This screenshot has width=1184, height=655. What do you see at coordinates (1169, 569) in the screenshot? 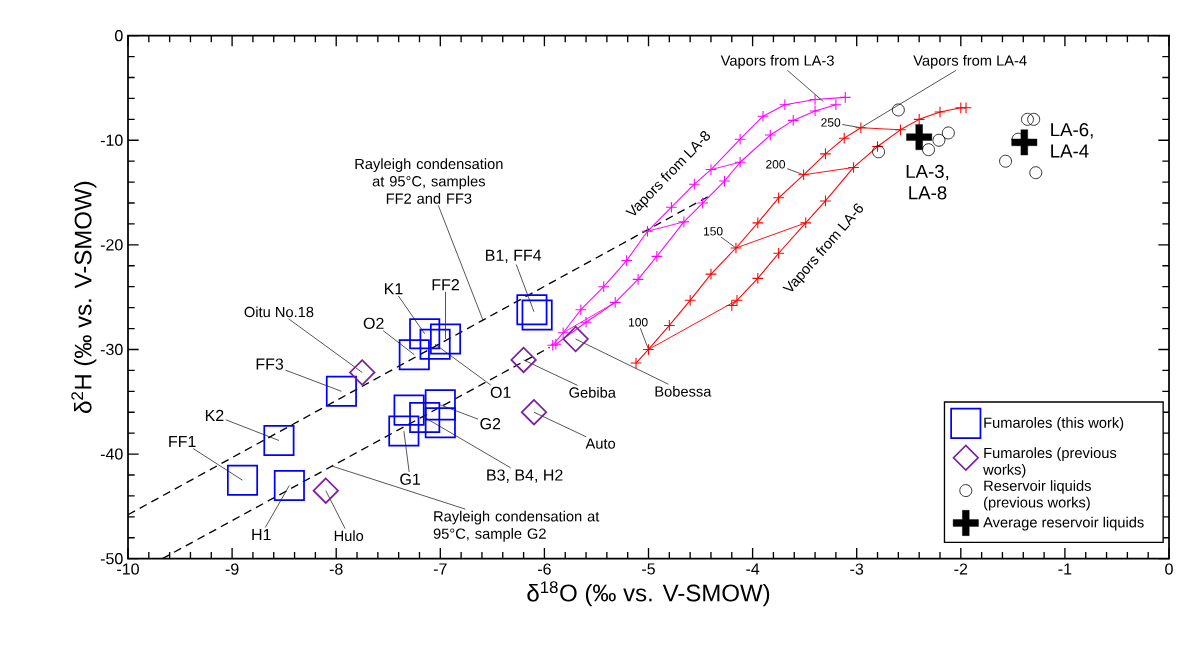
I see `x-tick-label: 0` at bounding box center [1169, 569].